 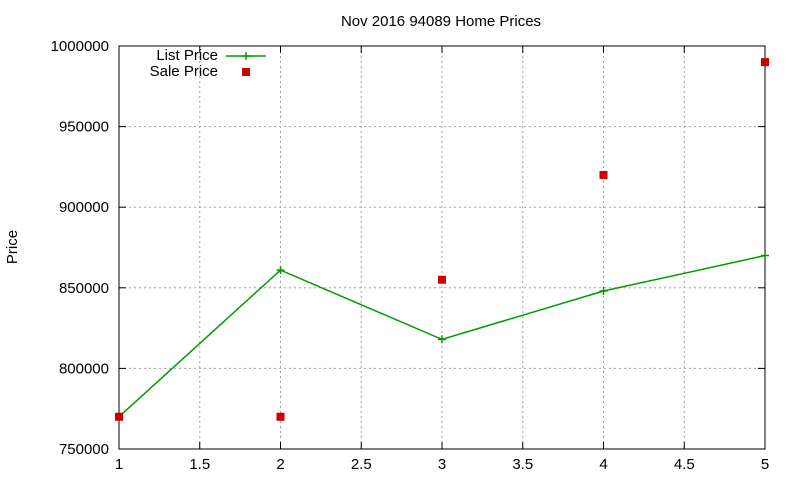 What do you see at coordinates (361, 464) in the screenshot?
I see `x-tick-label: 2.5` at bounding box center [361, 464].